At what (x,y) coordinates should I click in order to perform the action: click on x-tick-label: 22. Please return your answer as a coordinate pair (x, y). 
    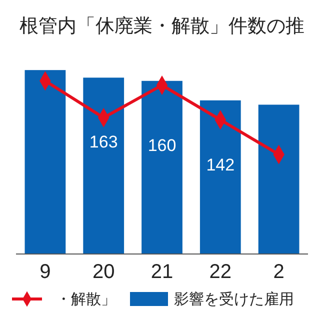
    Looking at the image, I should click on (220, 272).